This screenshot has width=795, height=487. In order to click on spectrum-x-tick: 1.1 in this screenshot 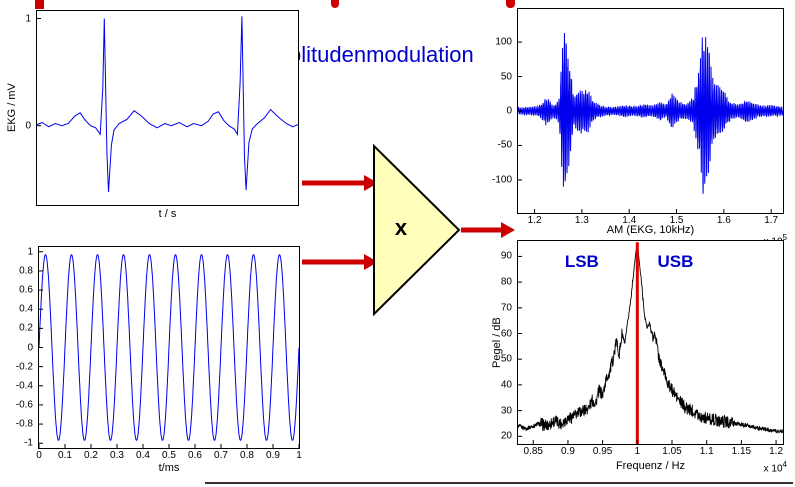, I will do `click(706, 451)`.